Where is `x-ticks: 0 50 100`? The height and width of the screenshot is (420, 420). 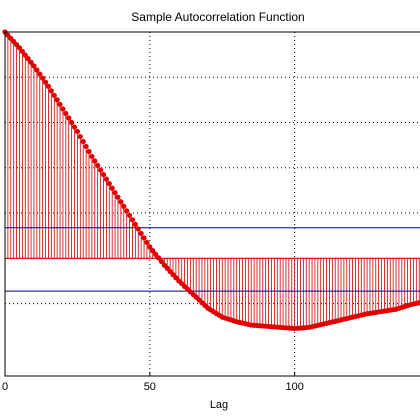 x-ticks: 0 50 100 is located at coordinates (153, 382).